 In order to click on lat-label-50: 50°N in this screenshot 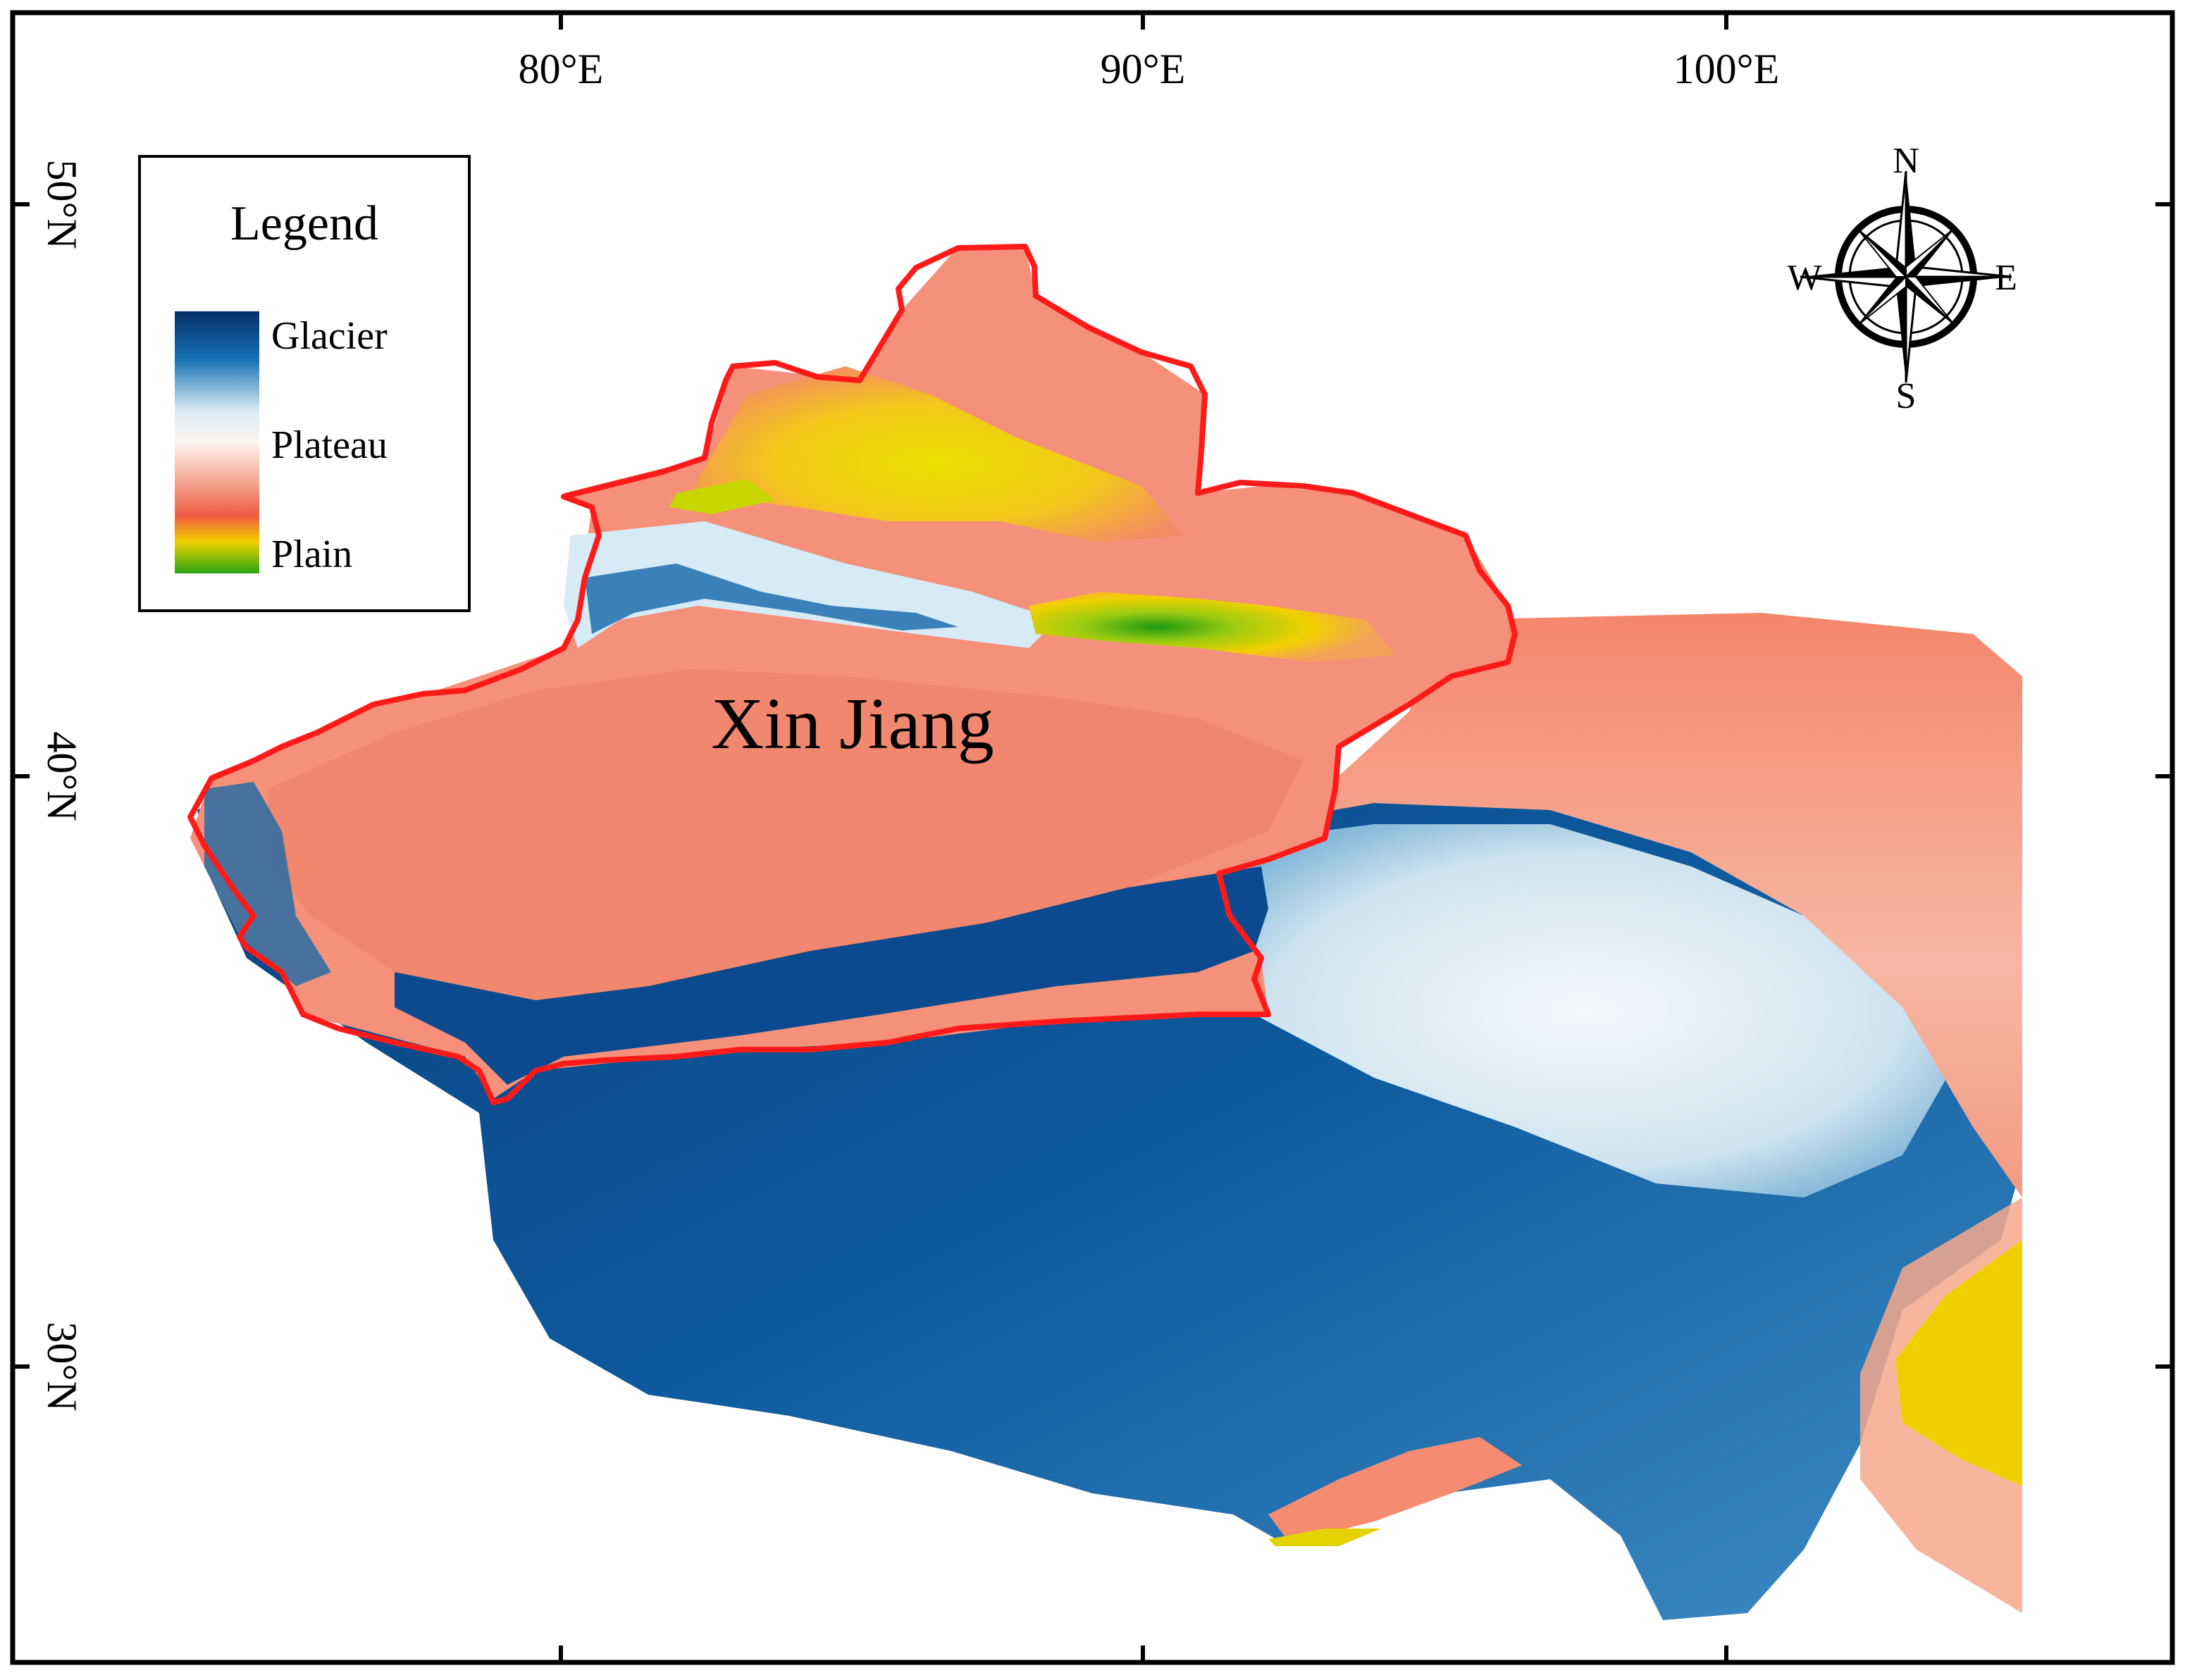, I will do `click(62, 204)`.